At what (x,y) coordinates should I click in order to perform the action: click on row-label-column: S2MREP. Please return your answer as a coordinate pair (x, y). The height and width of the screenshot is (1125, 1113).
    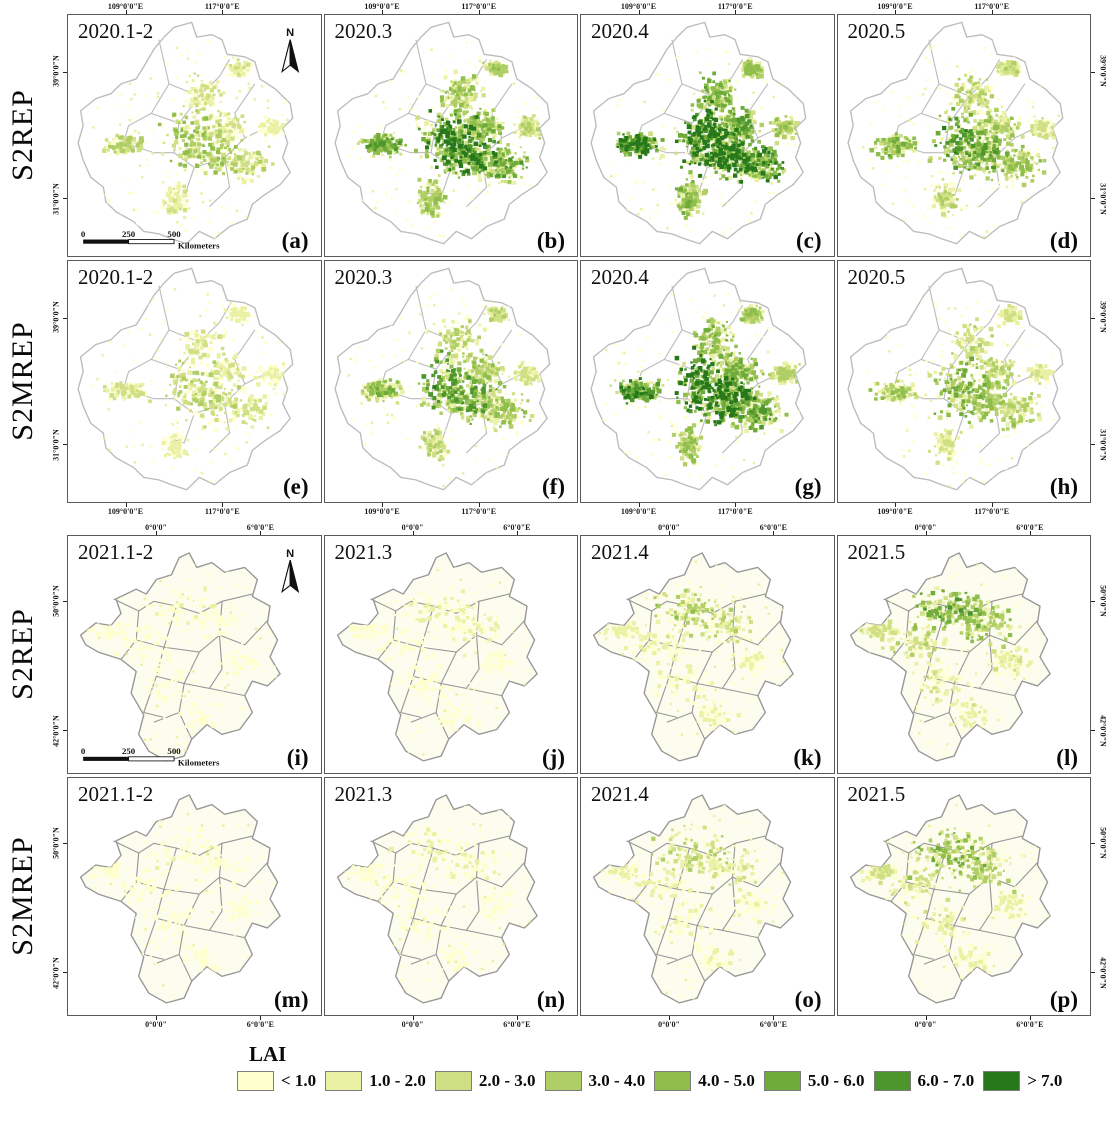
    Looking at the image, I should click on (22, 896).